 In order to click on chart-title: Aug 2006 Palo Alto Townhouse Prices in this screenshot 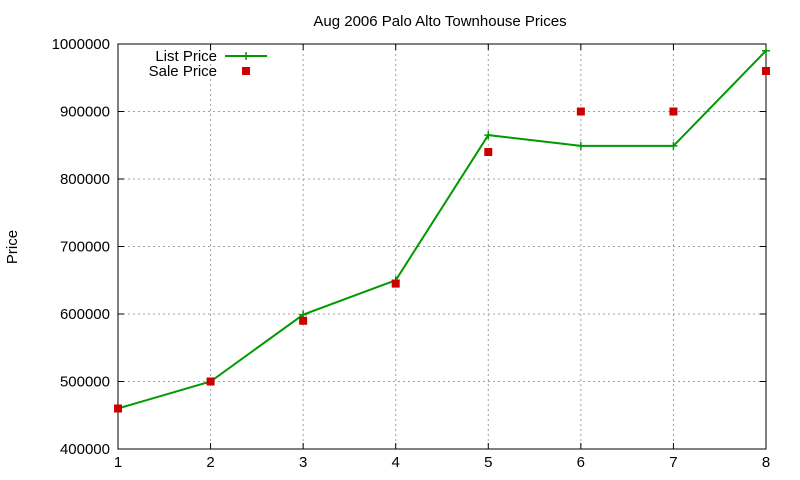, I will do `click(439, 21)`.